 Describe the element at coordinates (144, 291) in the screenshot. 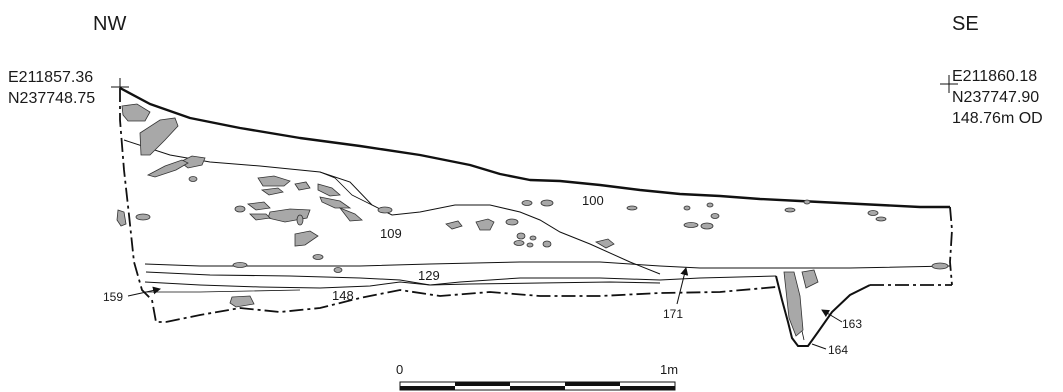

I see `leader-159-arrow` at that location.